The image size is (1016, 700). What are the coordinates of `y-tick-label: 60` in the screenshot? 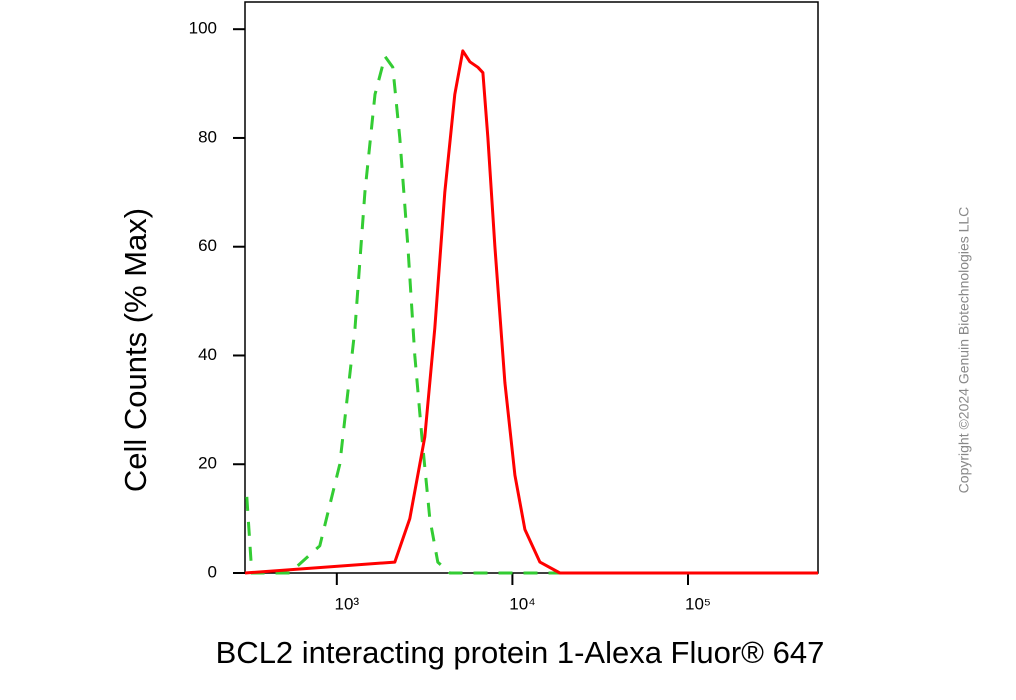 It's located at (207, 245).